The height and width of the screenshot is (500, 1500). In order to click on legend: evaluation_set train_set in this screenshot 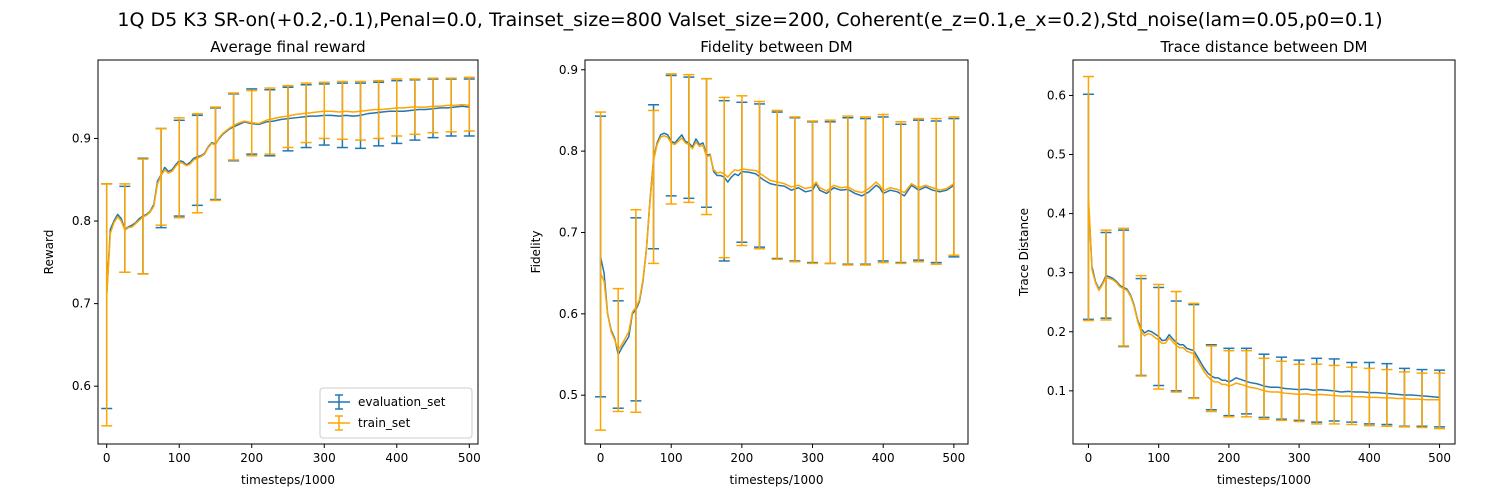, I will do `click(396, 413)`.